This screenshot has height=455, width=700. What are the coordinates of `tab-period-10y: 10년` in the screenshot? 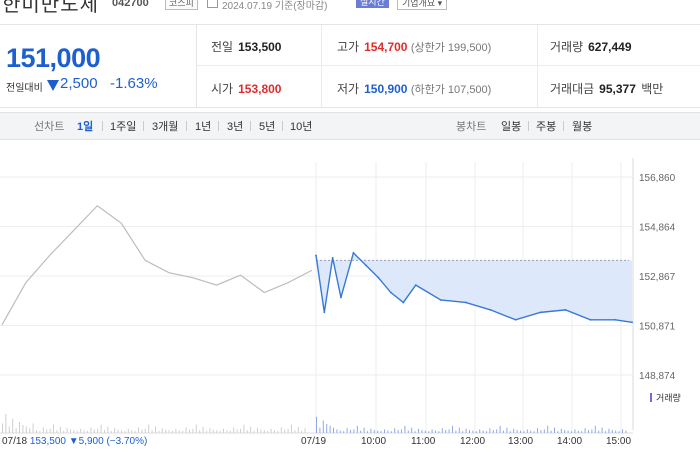 It's located at (301, 127).